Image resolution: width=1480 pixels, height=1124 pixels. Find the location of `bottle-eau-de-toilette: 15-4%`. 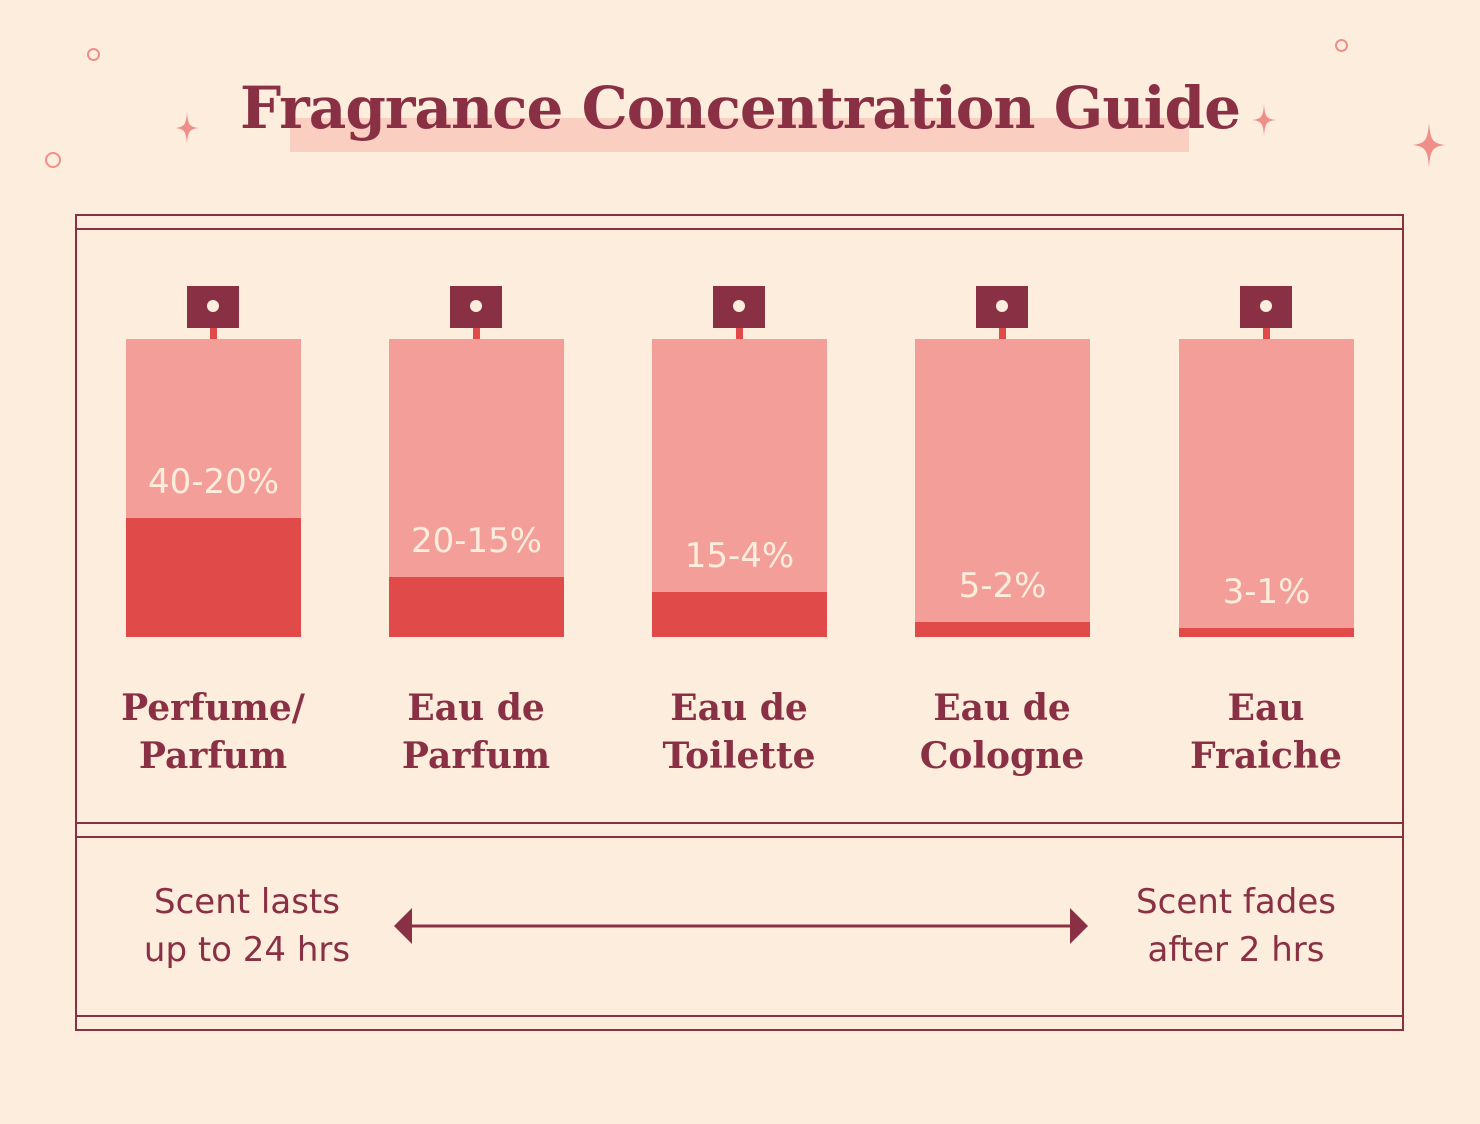

bottle-eau-de-toilette: 15-4% is located at coordinates (739, 462).